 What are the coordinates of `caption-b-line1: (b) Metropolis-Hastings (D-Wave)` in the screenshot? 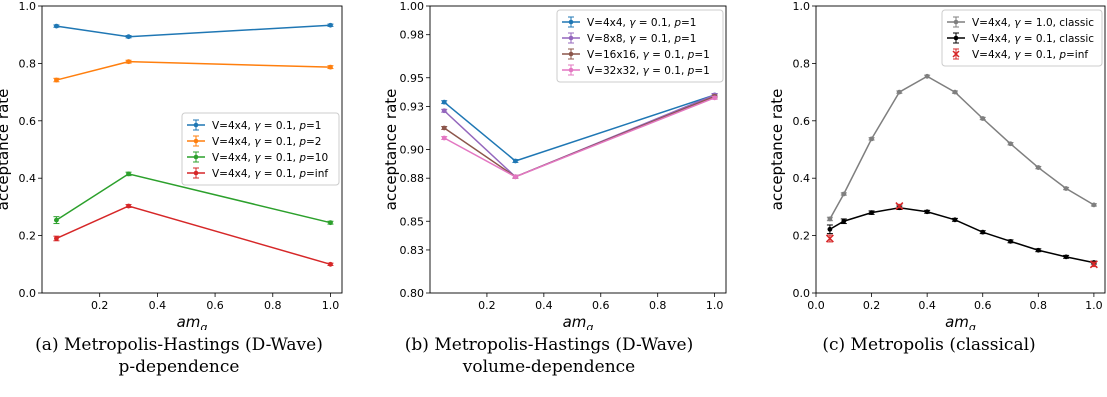 It's located at (549, 345).